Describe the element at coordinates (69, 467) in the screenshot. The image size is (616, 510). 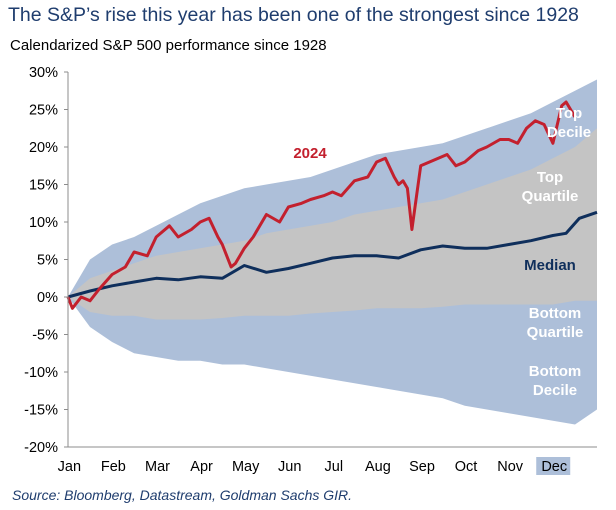
I see `x-tick-label: Jan` at that location.